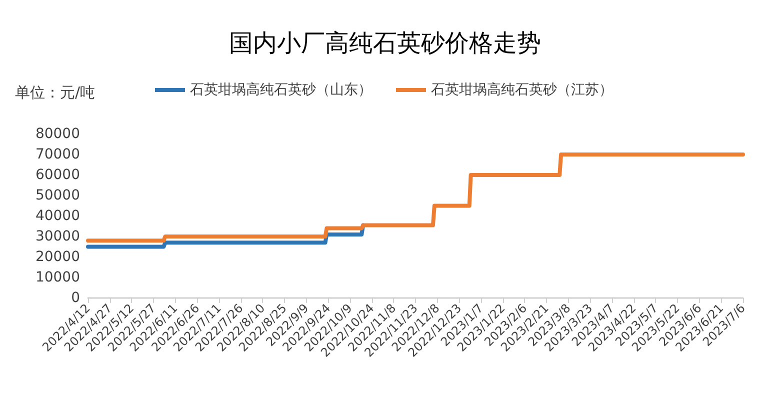 This screenshot has height=416, width=770. What do you see at coordinates (75, 298) in the screenshot?
I see `y-tick-label: 0` at bounding box center [75, 298].